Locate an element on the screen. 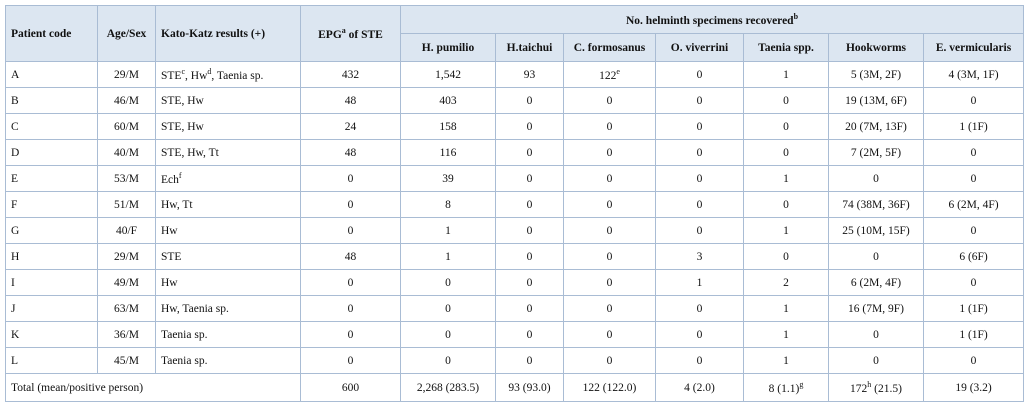 The width and height of the screenshot is (1029, 414). table-cell: 74 (38M, 36F) is located at coordinates (876, 204).